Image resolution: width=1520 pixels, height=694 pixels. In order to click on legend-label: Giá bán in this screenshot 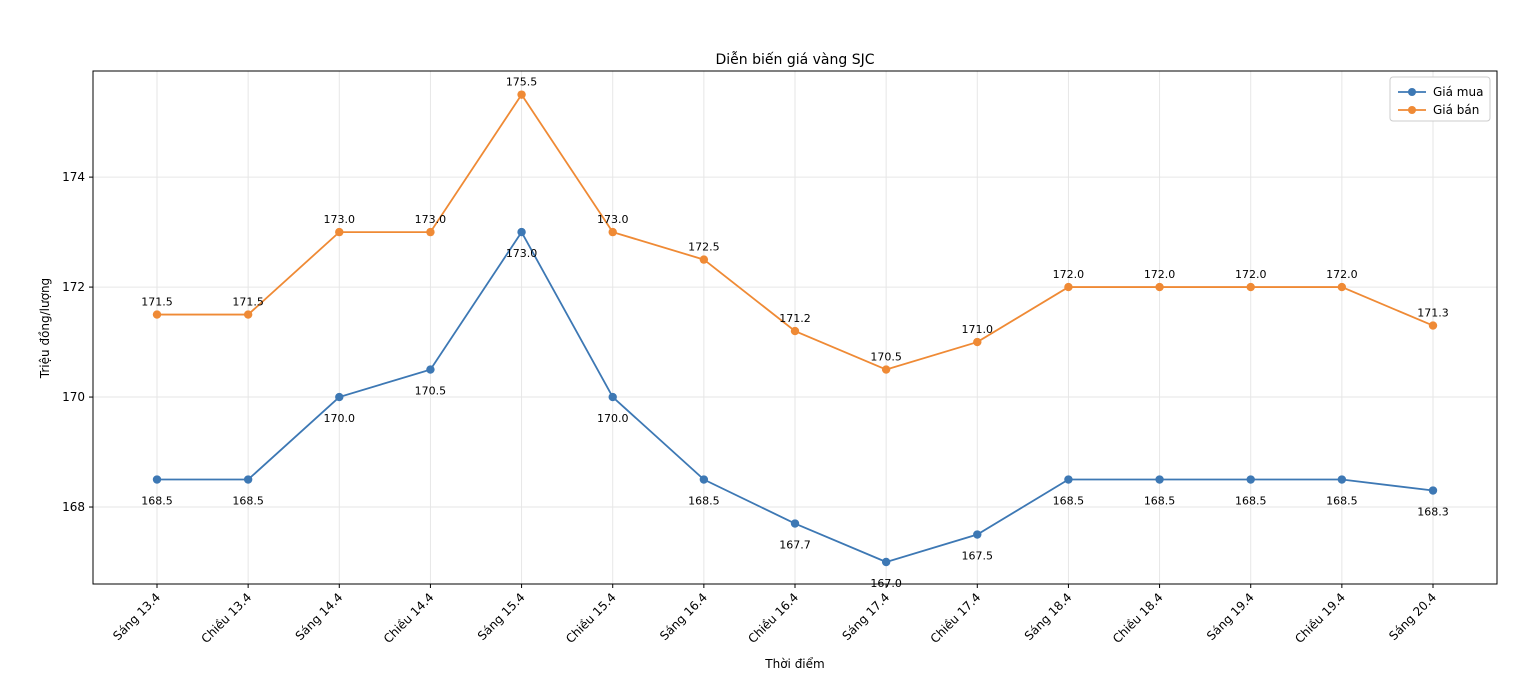, I will do `click(1456, 110)`.